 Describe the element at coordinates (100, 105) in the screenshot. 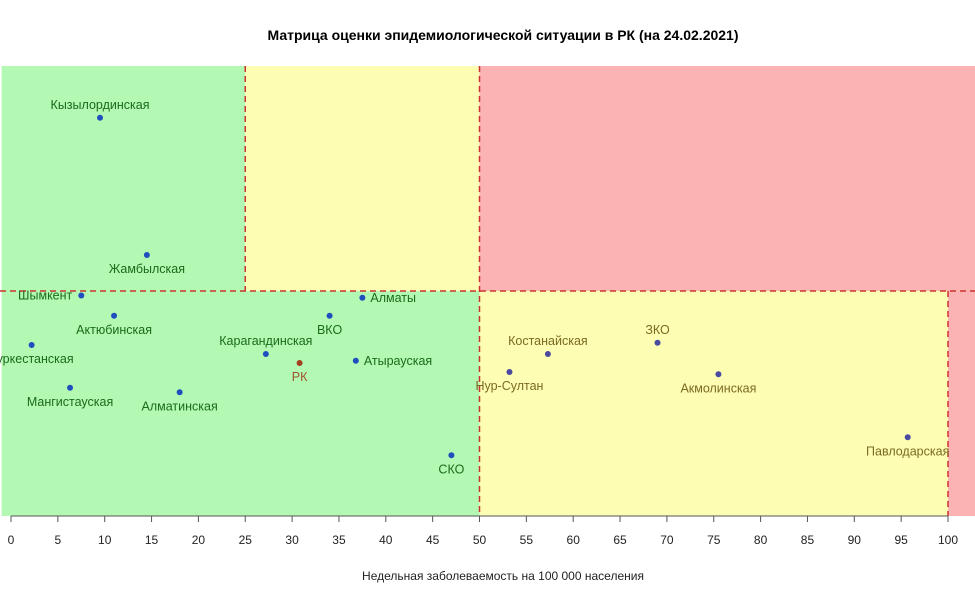

I see `data-label-0: Кызылординская` at that location.